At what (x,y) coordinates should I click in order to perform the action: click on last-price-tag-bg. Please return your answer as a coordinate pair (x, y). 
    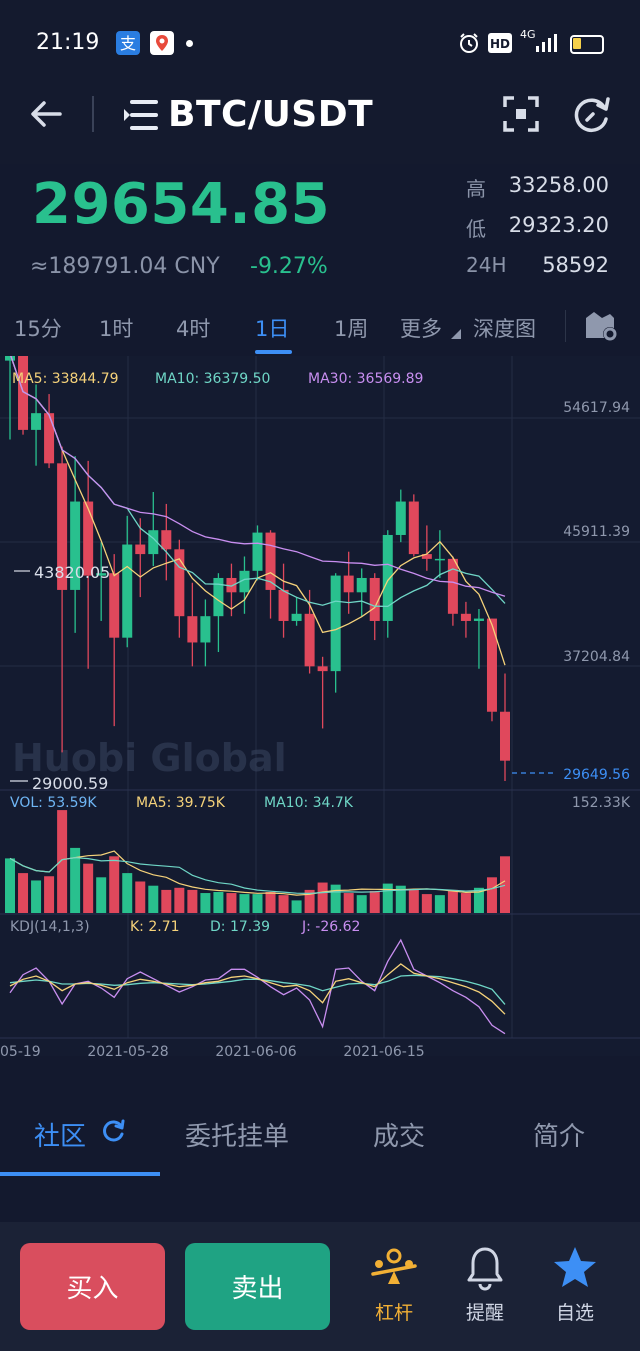
    Looking at the image, I should click on (594, 773).